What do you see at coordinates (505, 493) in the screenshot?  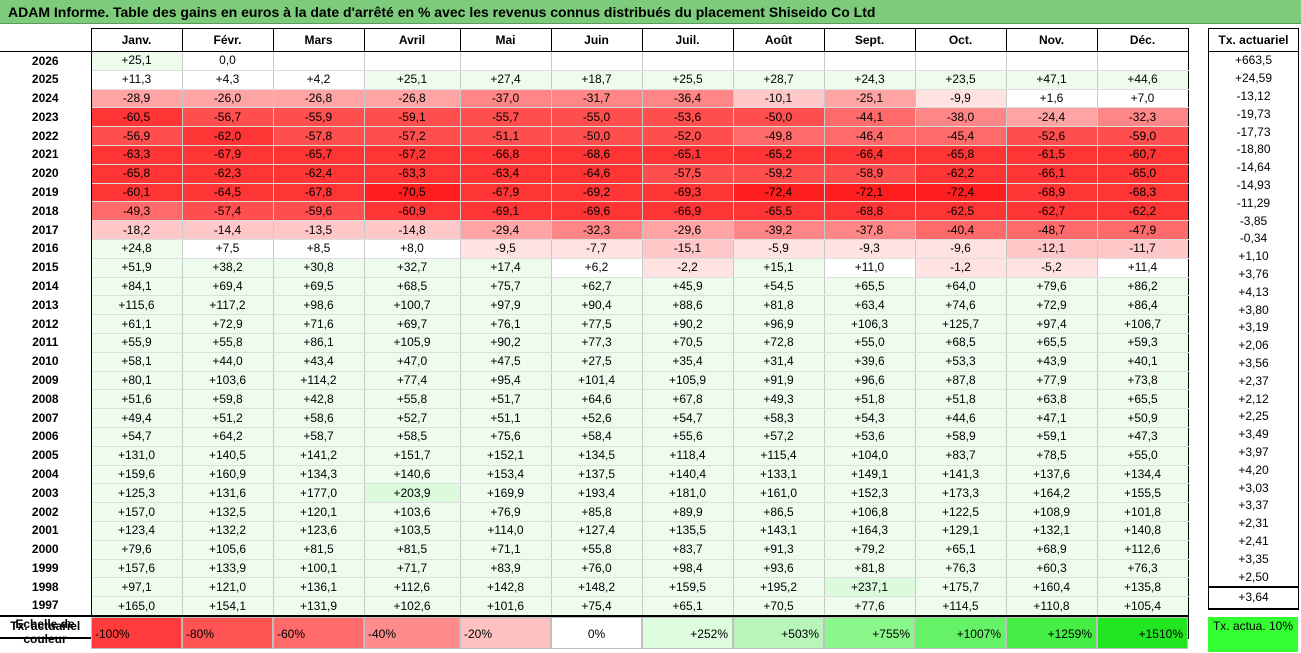 I see `gain-cell: +169,9` at bounding box center [505, 493].